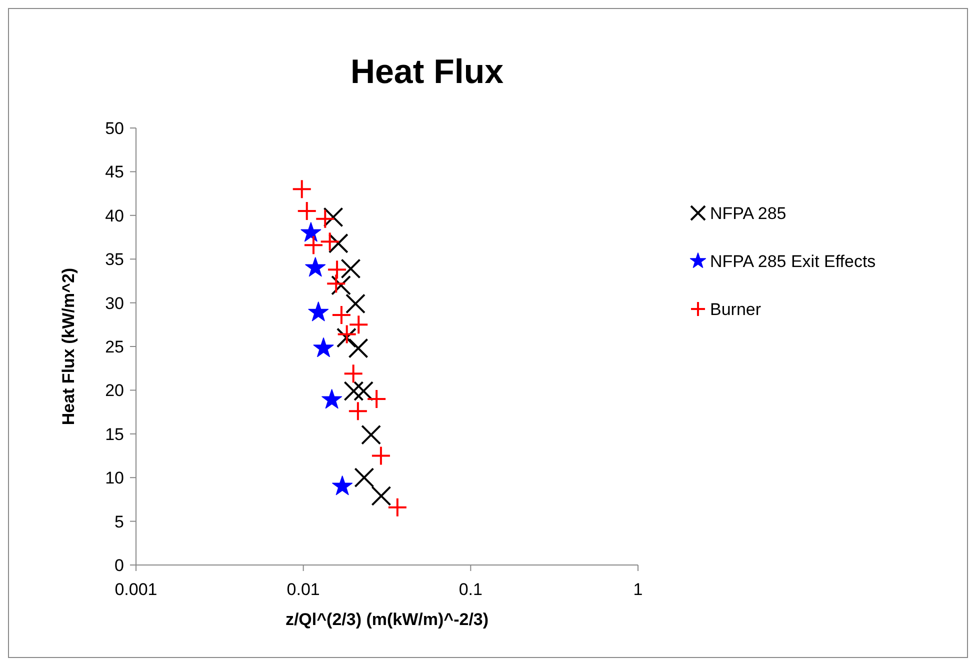  Describe the element at coordinates (427, 72) in the screenshot. I see `chart-title: Heat Flux` at that location.